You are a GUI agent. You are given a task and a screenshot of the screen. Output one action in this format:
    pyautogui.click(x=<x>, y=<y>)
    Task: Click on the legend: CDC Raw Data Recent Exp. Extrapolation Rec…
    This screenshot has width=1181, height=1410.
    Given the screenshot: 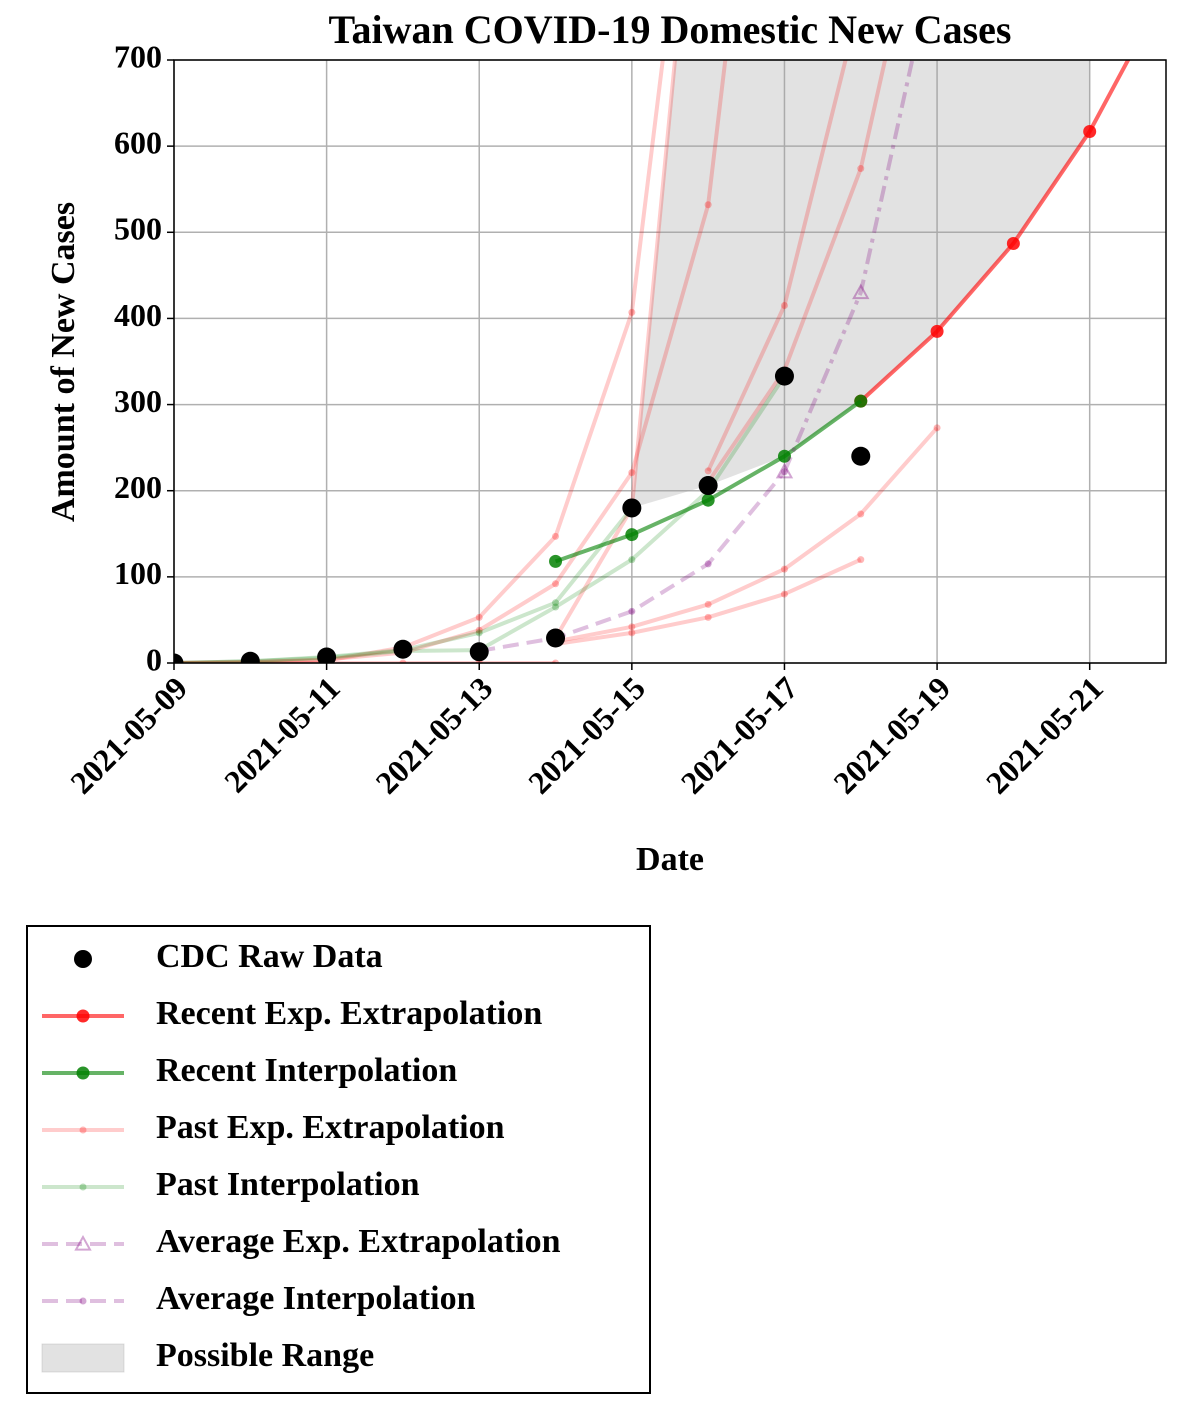 What is the action you would take?
    pyautogui.click(x=301, y=1156)
    